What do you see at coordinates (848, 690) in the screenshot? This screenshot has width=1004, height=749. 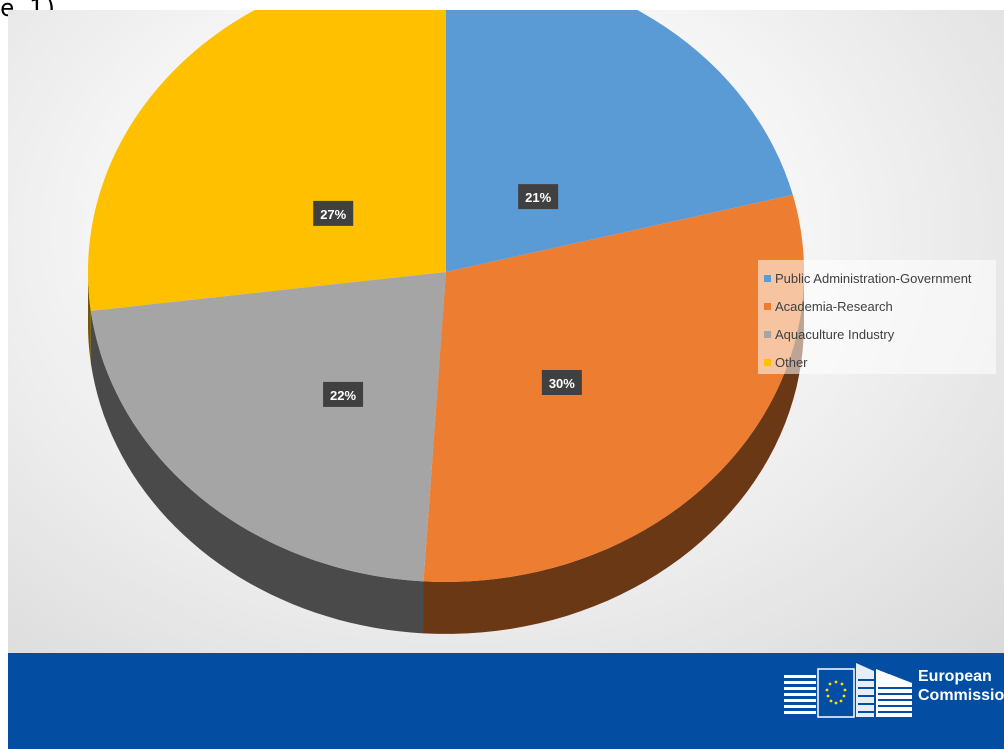 I see `commission-building-icon` at bounding box center [848, 690].